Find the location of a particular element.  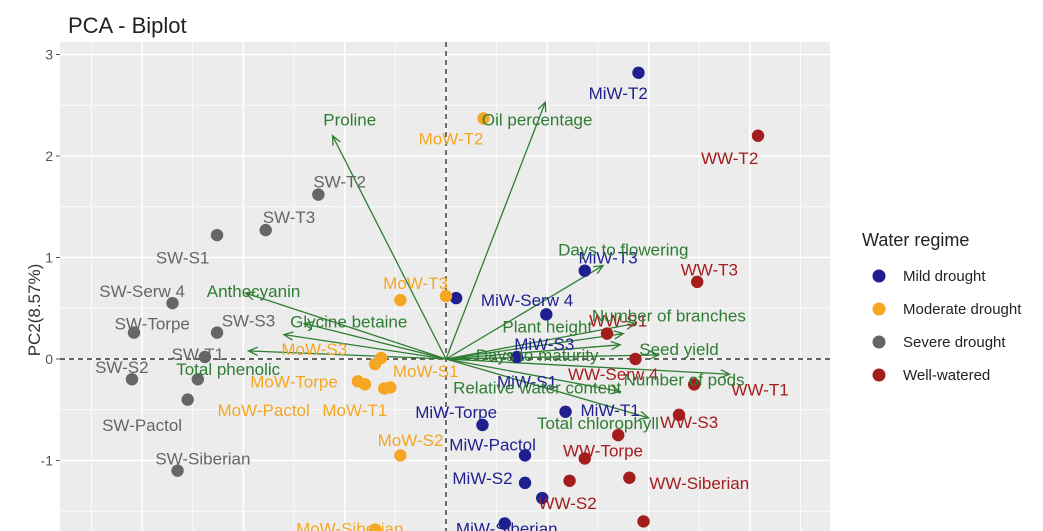

chart-title: PCA - Biplot is located at coordinates (127, 25).